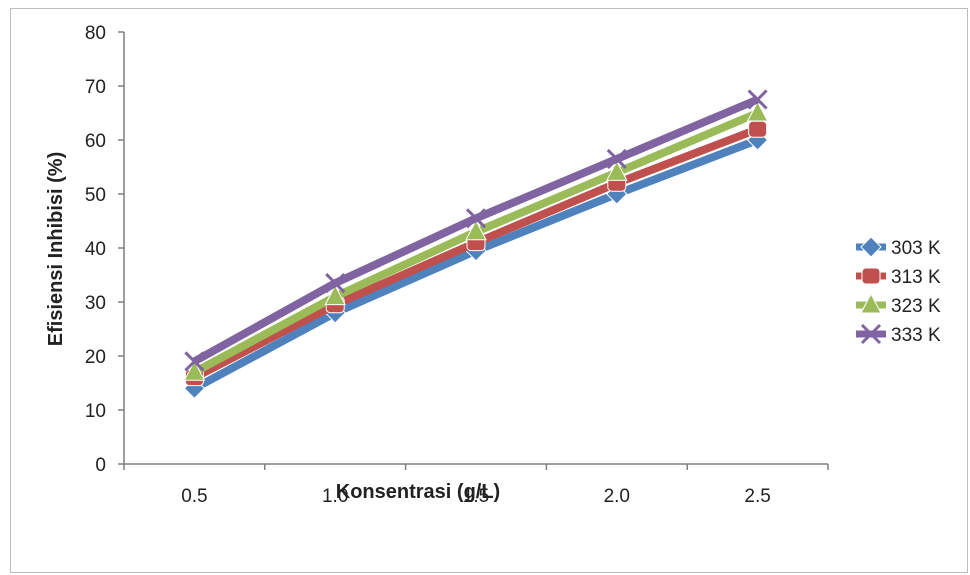 This screenshot has height=575, width=970. I want to click on legend-label: 323 K, so click(916, 306).